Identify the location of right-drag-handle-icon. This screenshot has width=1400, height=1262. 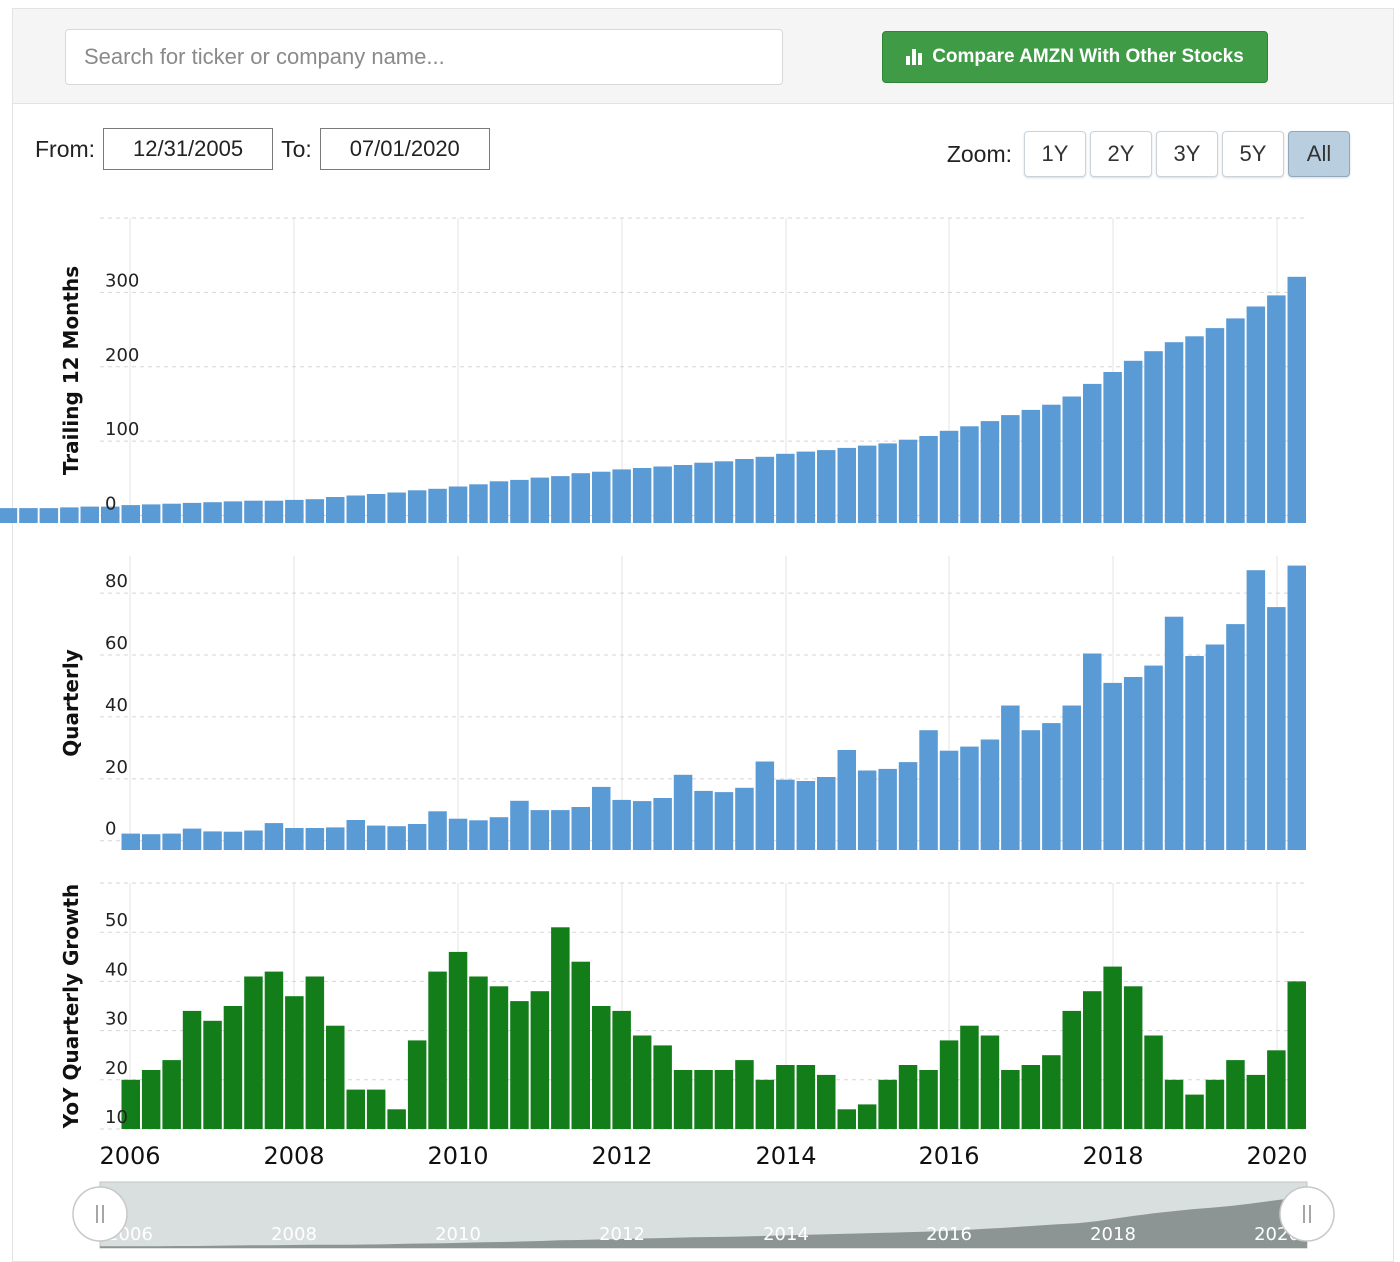
(1307, 1214).